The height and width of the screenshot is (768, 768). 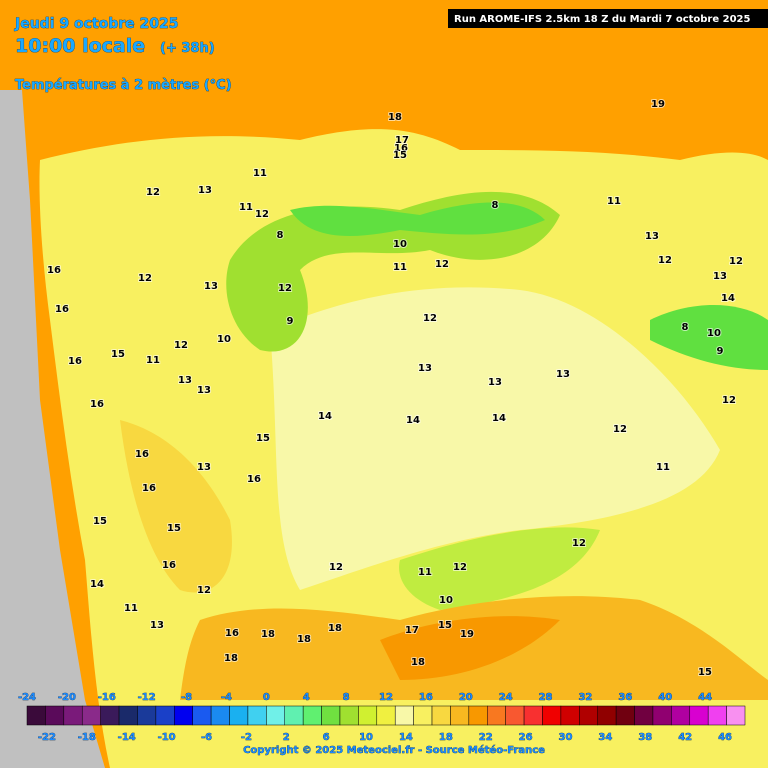 I want to click on run-box, so click(x=608, y=18).